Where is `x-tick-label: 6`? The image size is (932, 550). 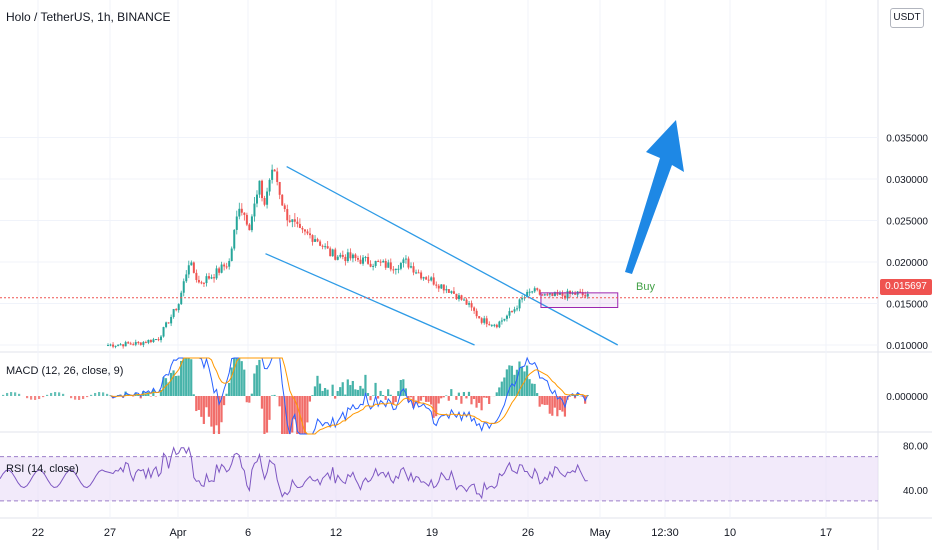
x-tick-label: 6 is located at coordinates (248, 533).